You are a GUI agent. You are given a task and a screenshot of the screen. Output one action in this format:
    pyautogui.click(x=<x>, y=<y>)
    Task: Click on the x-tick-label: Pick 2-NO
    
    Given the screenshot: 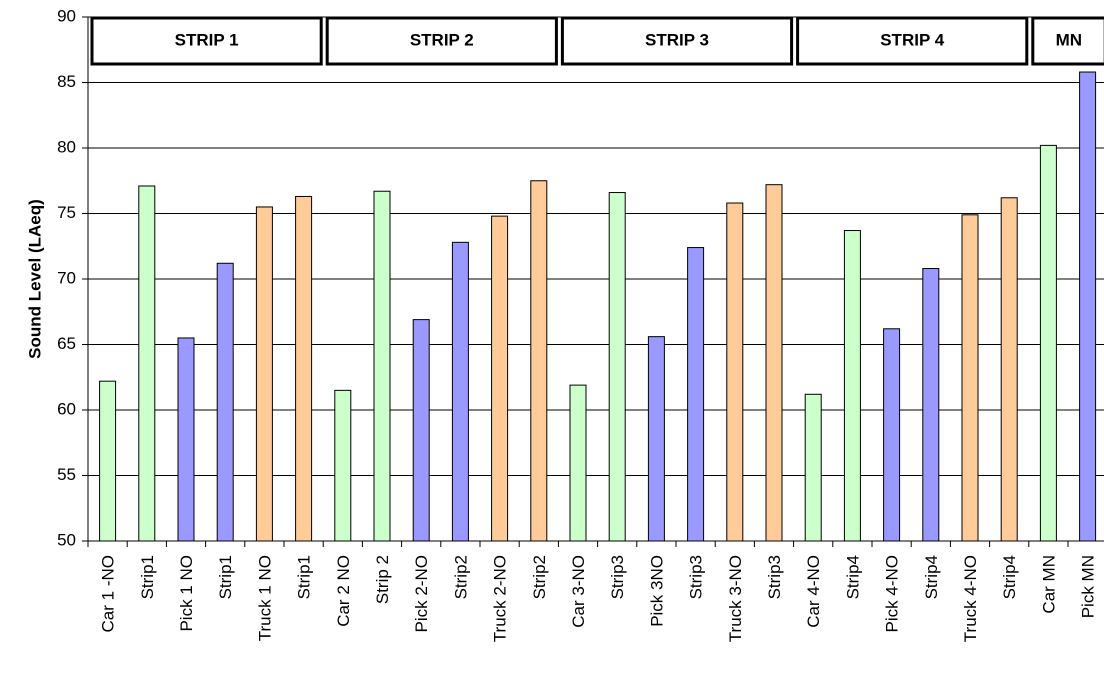 What is the action you would take?
    pyautogui.click(x=421, y=593)
    